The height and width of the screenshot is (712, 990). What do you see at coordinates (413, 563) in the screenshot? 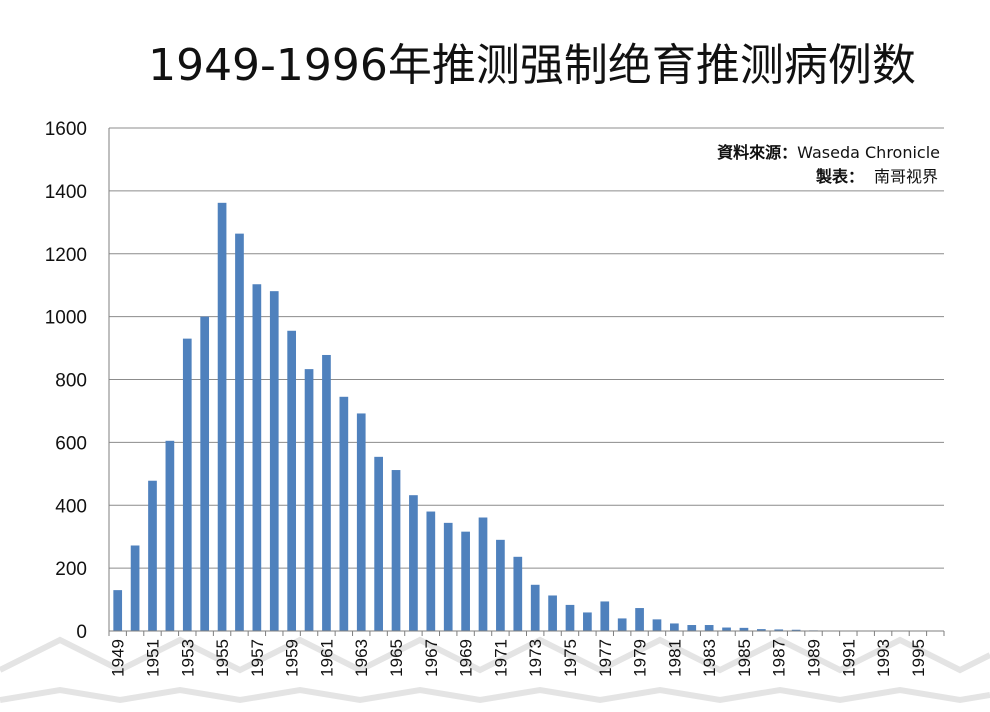
I see `bar-1966` at bounding box center [413, 563].